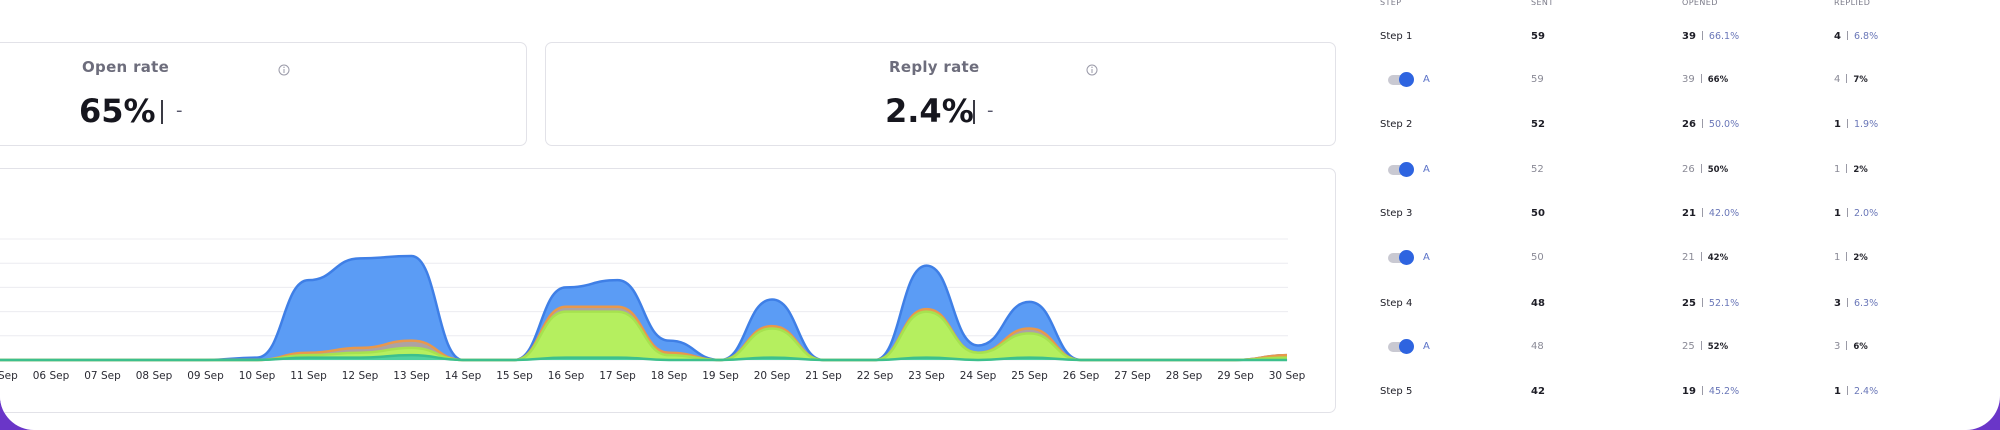 This screenshot has width=2000, height=430. I want to click on opened-count: 25, so click(1689, 303).